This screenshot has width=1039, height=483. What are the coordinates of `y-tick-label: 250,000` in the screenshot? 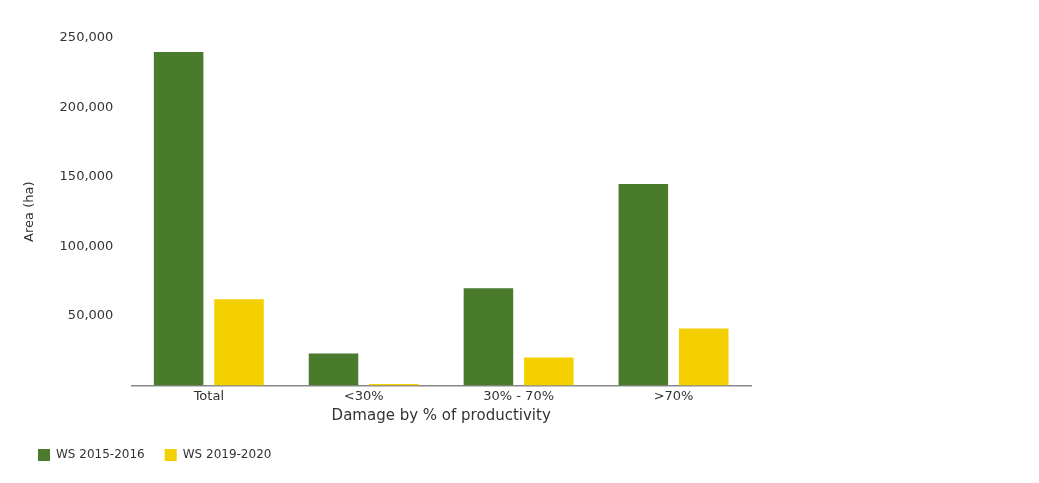 It's located at (86, 37).